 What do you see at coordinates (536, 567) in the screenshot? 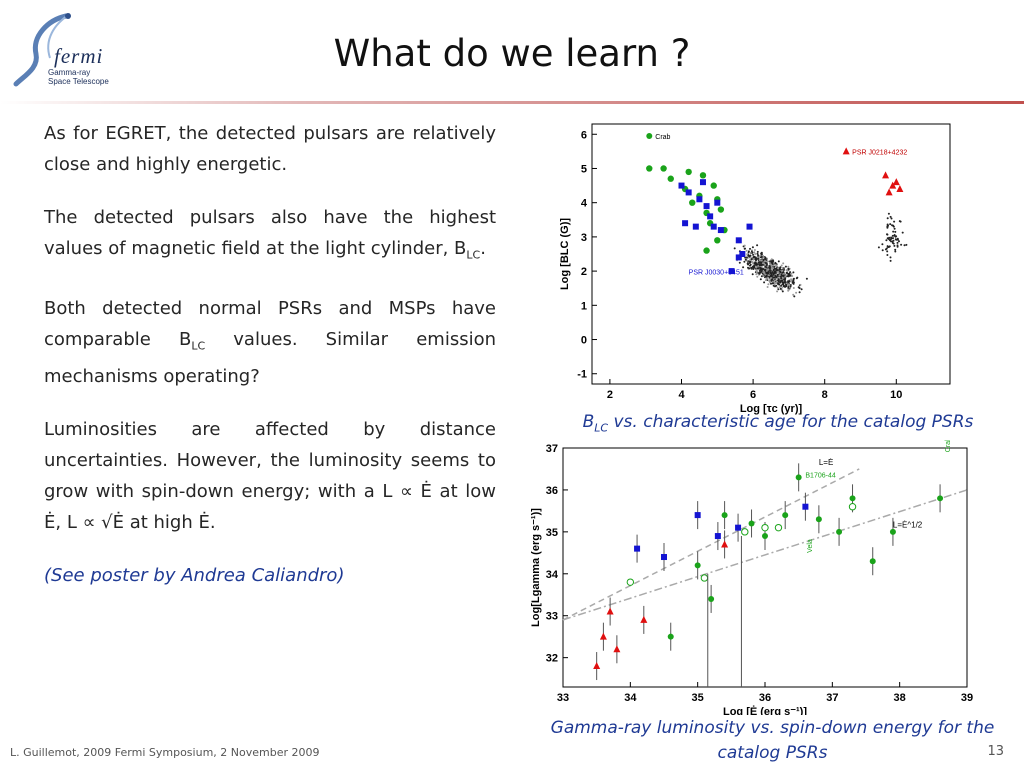
I see `y-axis-label: Log[Lgamma (erg s⁻¹)]` at bounding box center [536, 567].